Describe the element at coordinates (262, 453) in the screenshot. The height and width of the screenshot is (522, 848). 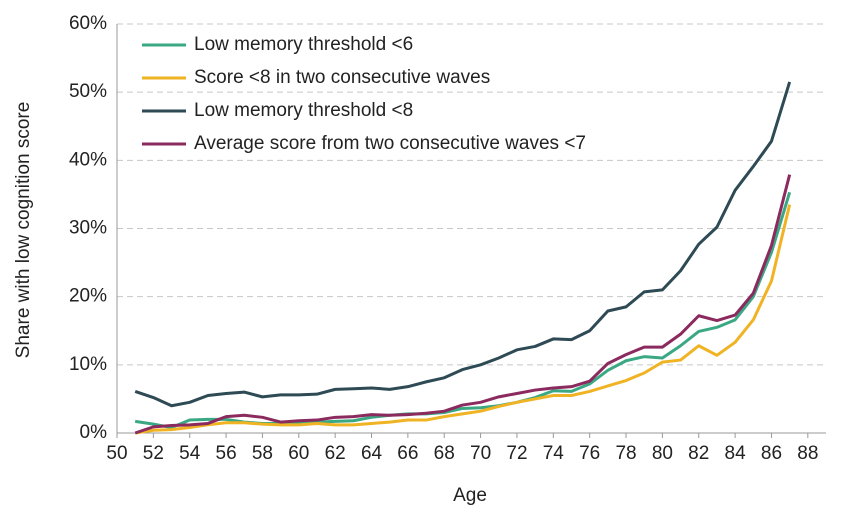
I see `x-tick-label: 58` at that location.